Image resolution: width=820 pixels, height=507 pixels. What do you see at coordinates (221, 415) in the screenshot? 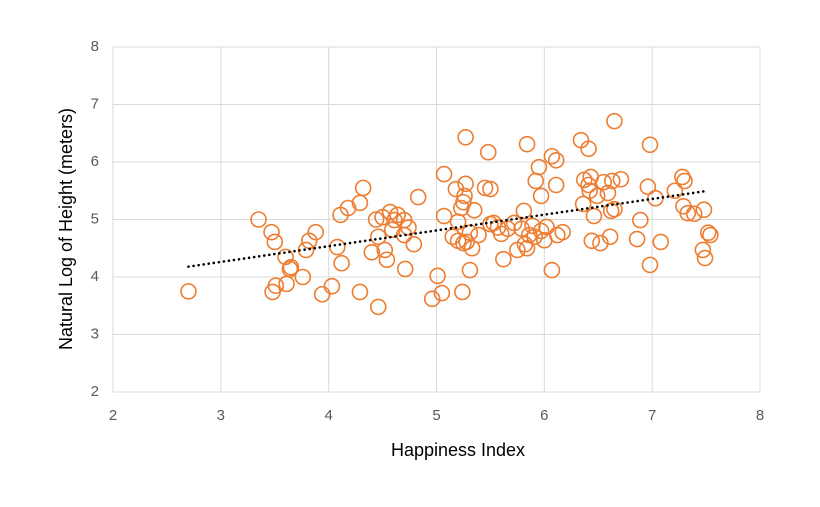
I see `x-tick-label: 3` at bounding box center [221, 415].